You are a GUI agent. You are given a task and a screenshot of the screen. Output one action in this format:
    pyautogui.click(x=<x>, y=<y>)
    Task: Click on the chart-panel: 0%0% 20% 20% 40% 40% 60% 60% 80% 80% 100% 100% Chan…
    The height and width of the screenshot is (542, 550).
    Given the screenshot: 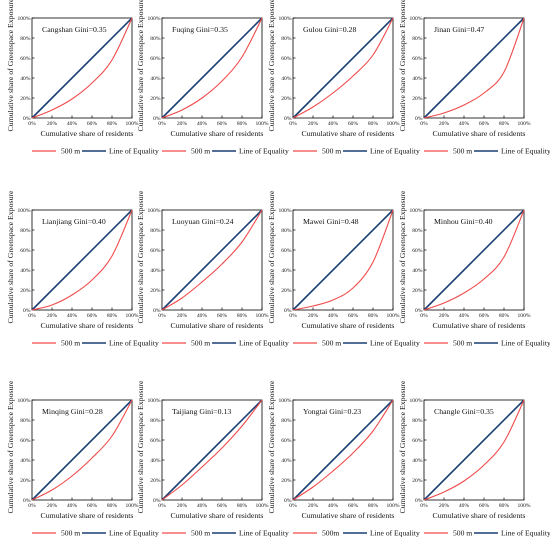 What is the action you would take?
    pyautogui.click(x=474, y=459)
    